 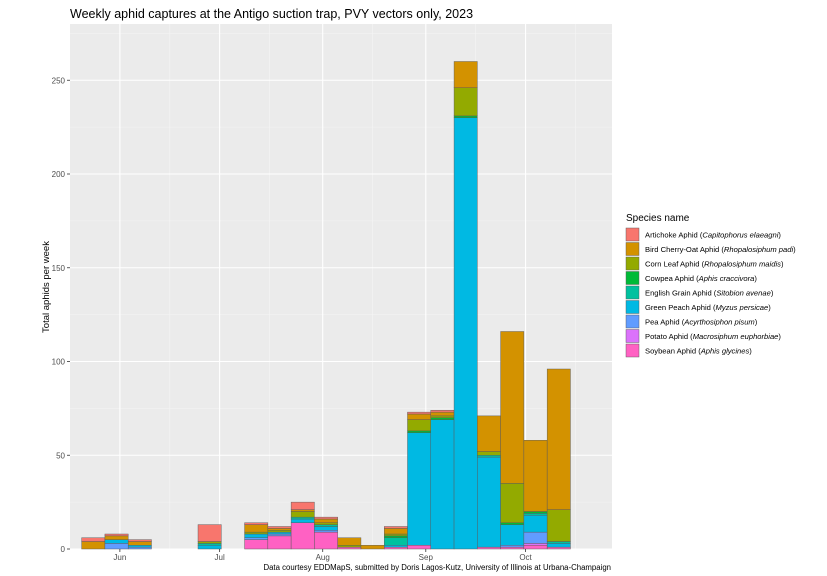 I want to click on legend-item: Green Peach Aphid (Myzus persicae), so click(x=698, y=307).